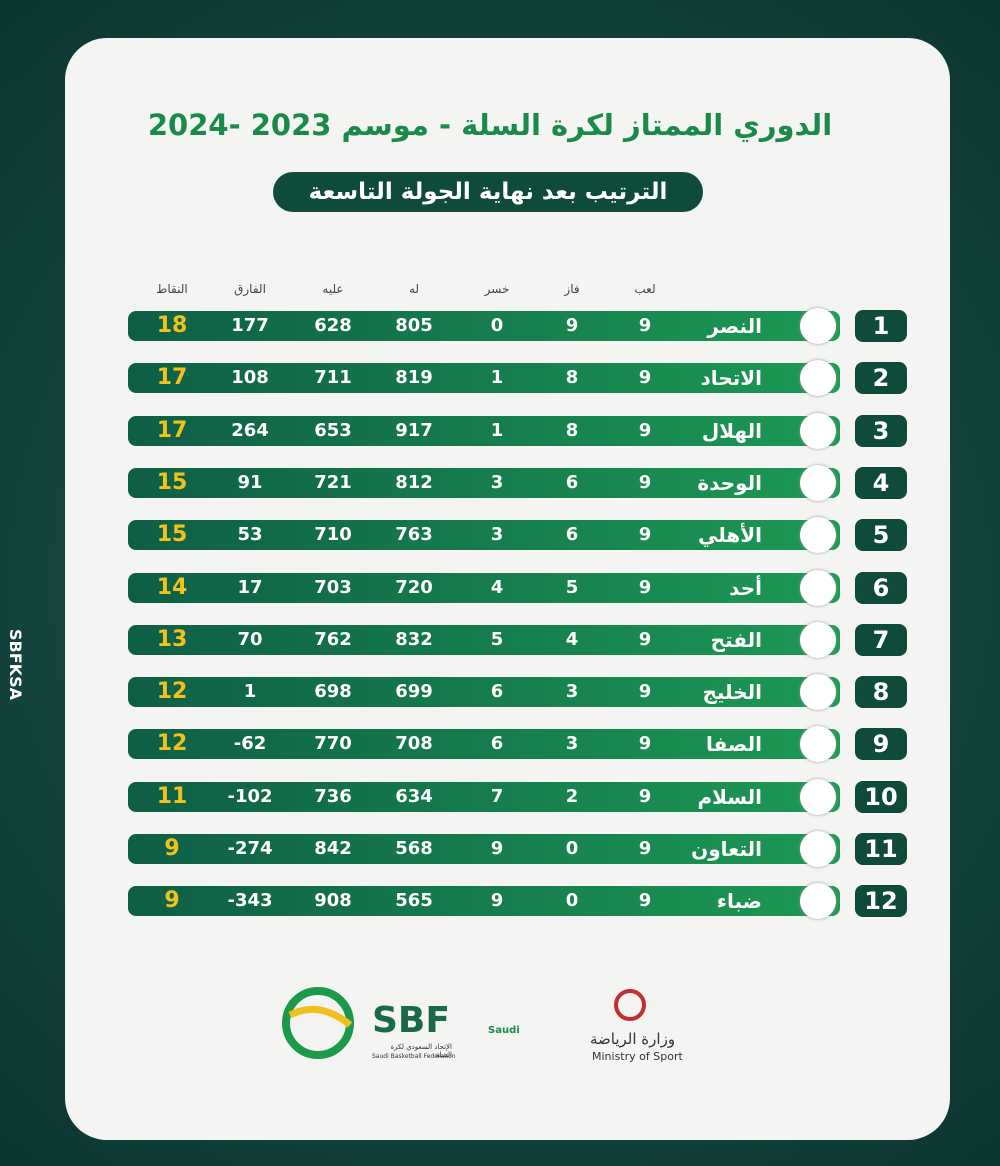  Describe the element at coordinates (726, 849) in the screenshot. I see `team-name: التعاون` at that location.